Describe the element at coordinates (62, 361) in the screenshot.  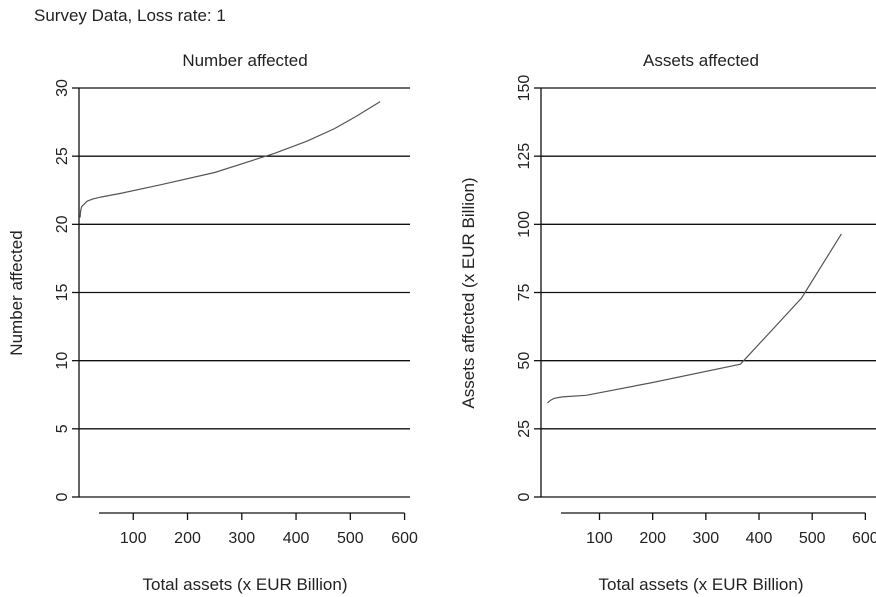
I see `y-tick-label: 10` at that location.